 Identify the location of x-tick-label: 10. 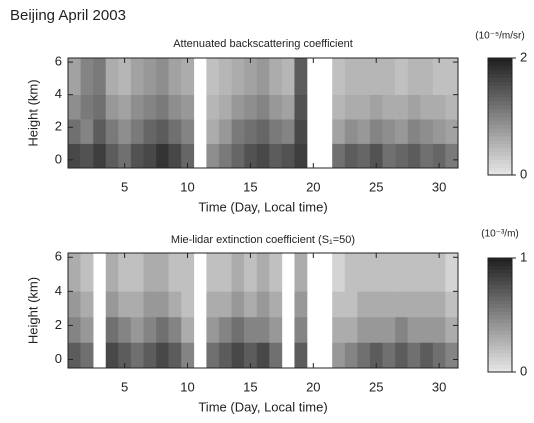
(187, 186).